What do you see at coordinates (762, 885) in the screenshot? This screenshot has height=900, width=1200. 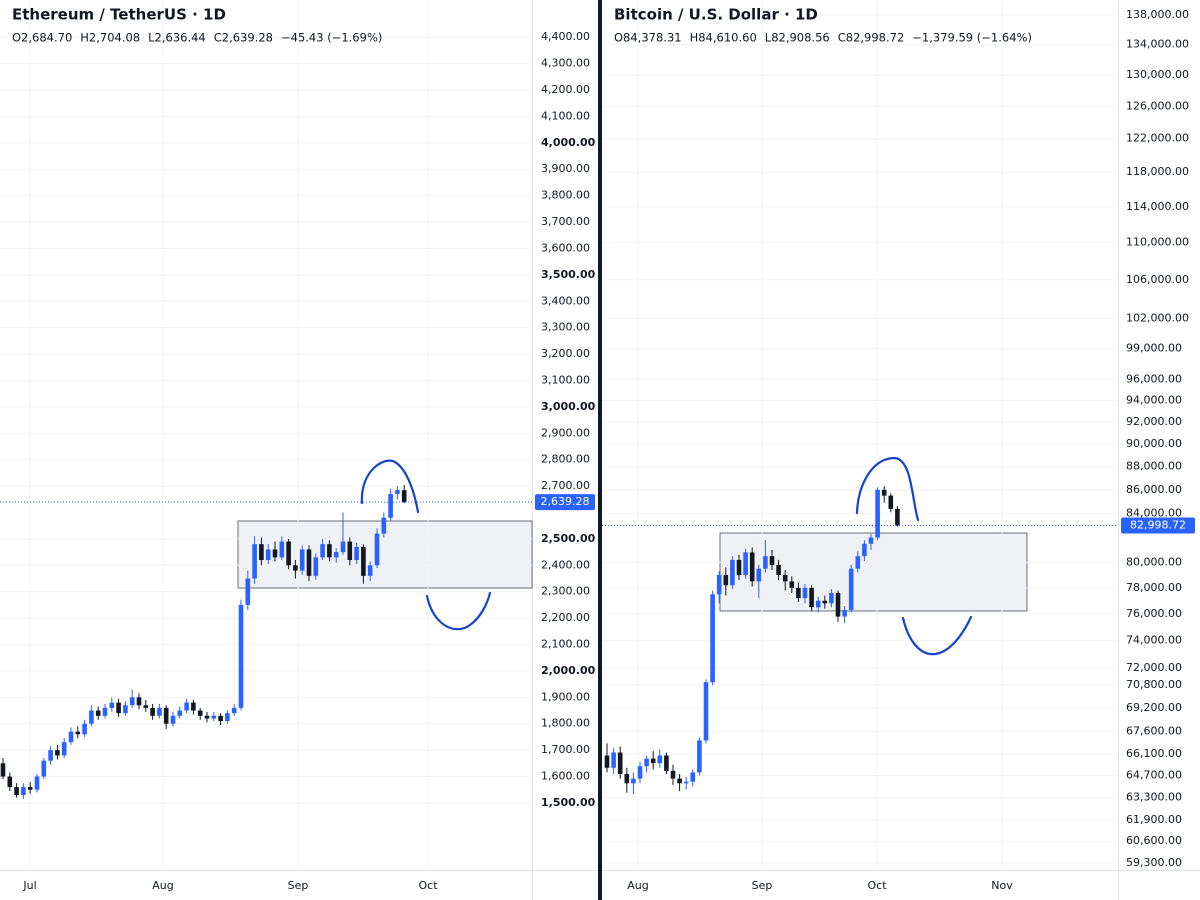 I see `x-tick-label: Sep` at bounding box center [762, 885].